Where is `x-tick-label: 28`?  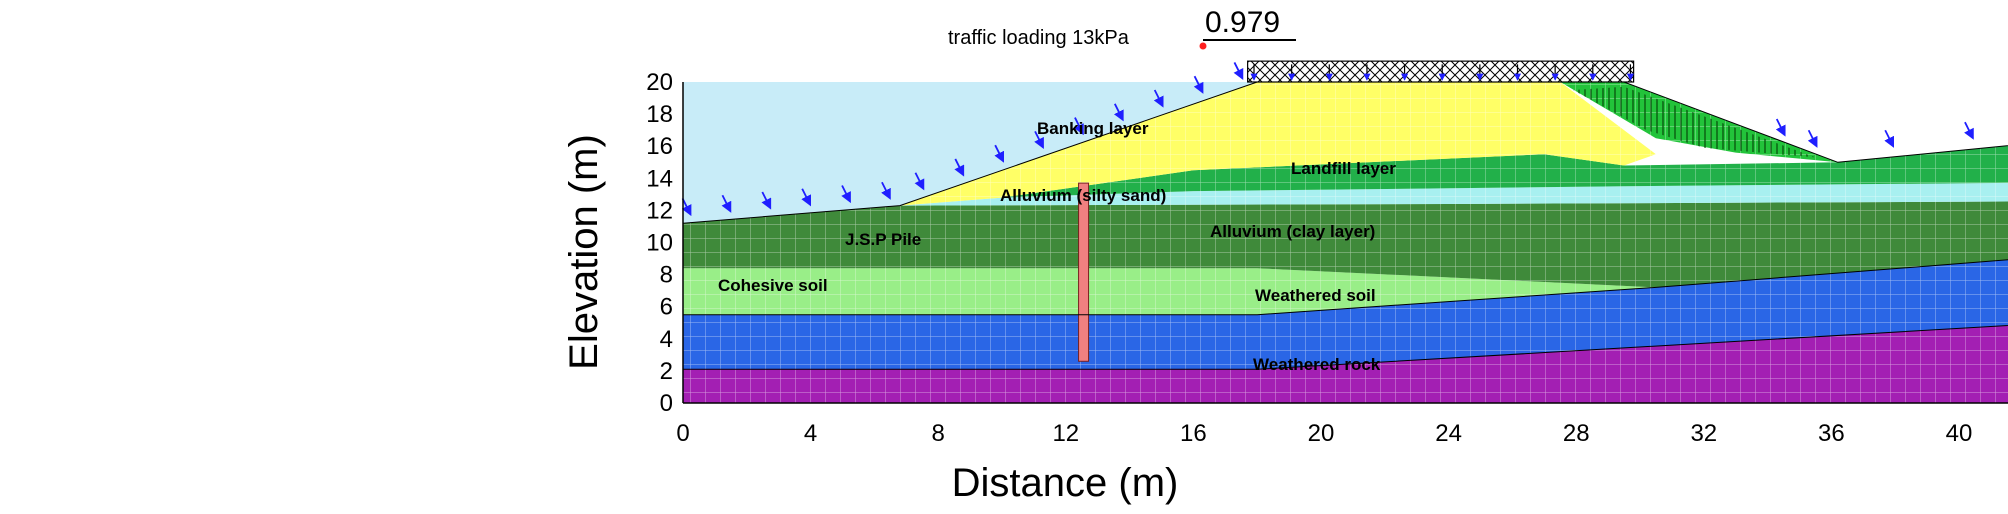
x-tick-label: 28 is located at coordinates (1576, 433).